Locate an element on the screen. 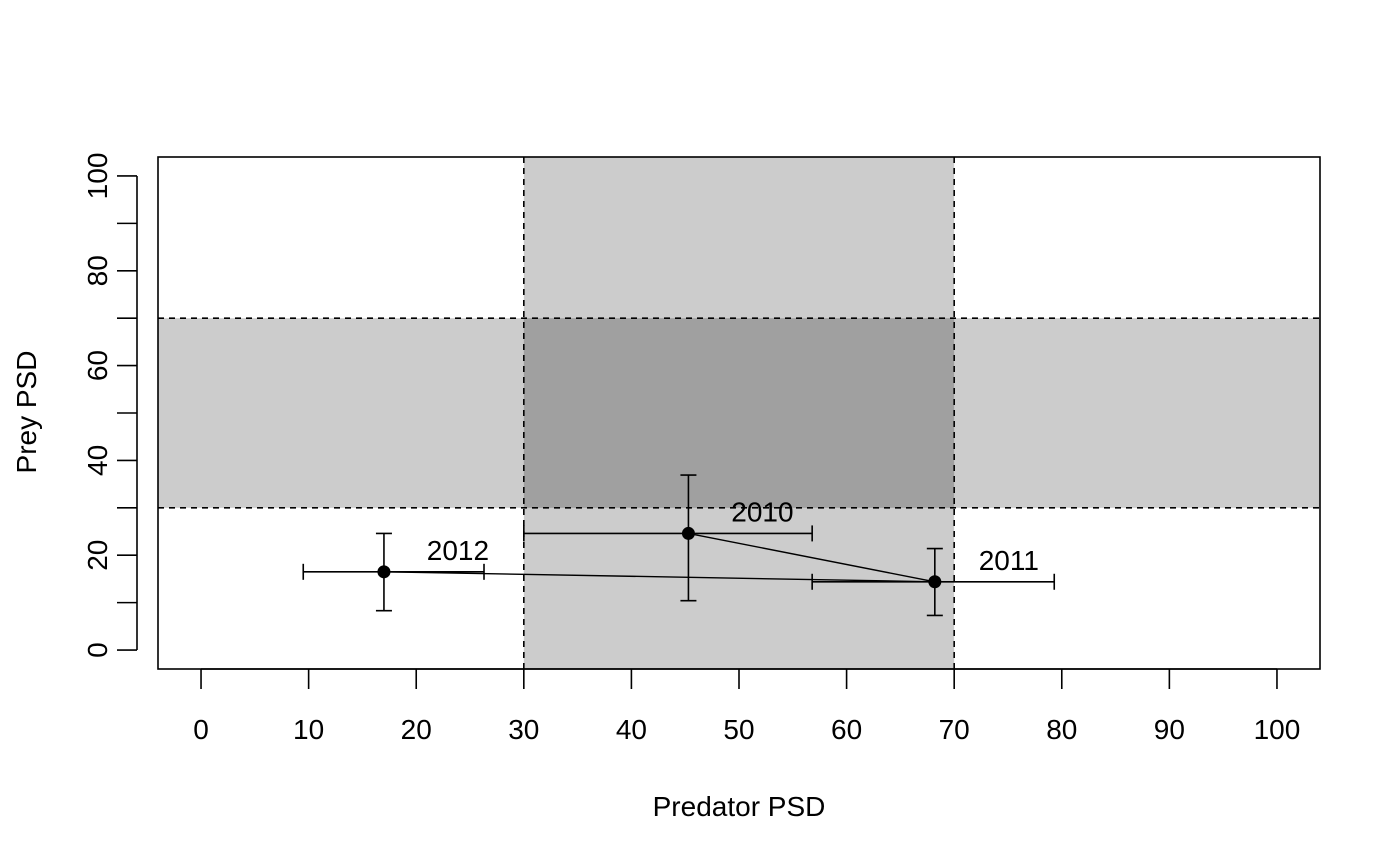  y-tick-label: 100 is located at coordinates (97, 176).